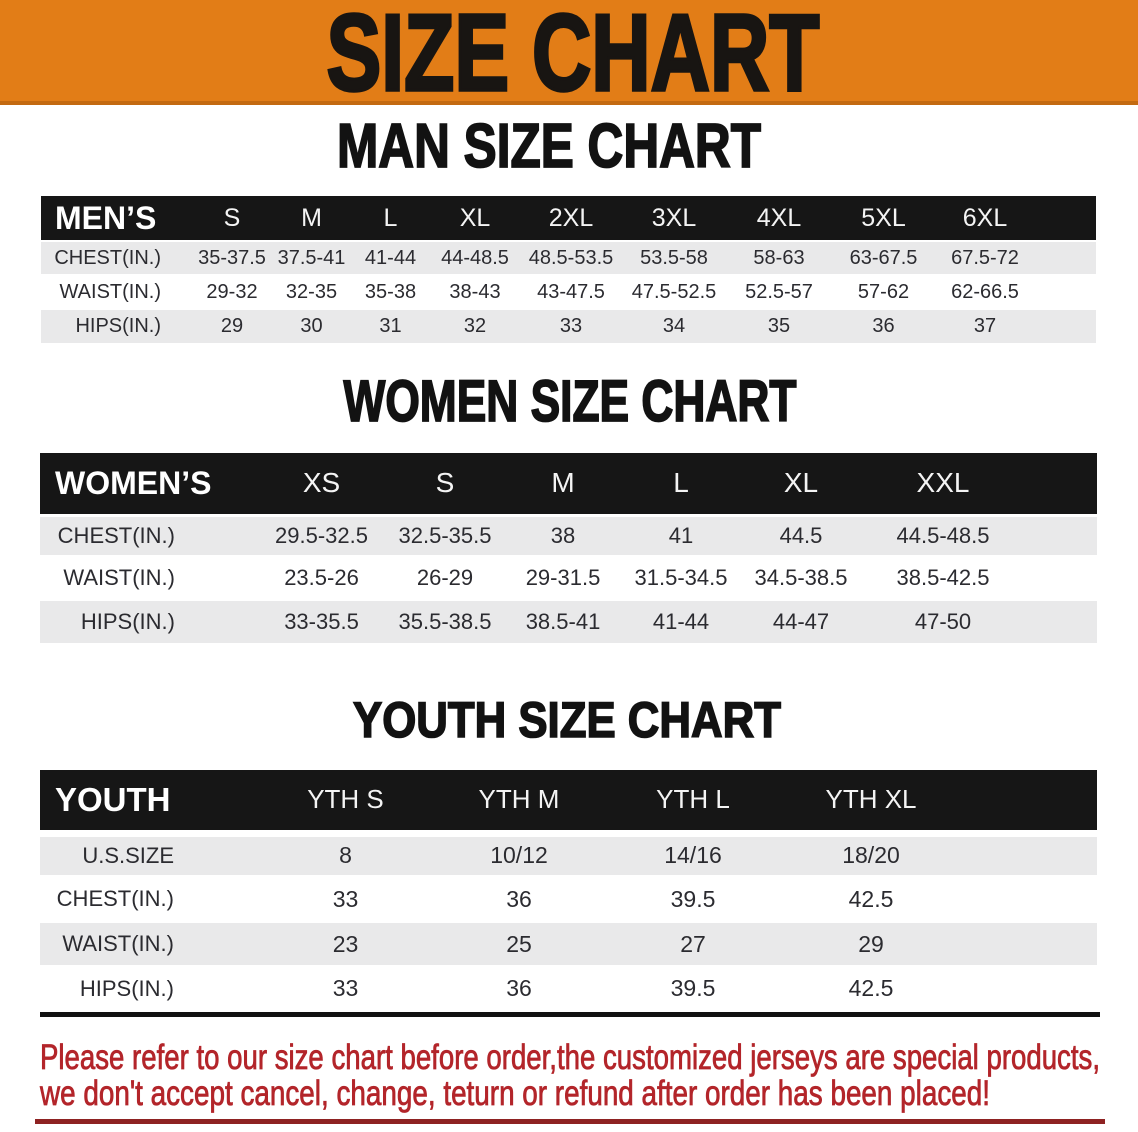 Image resolution: width=1138 pixels, height=1132 pixels. I want to click on svg-text: SIZE CHART, so click(573, 57).